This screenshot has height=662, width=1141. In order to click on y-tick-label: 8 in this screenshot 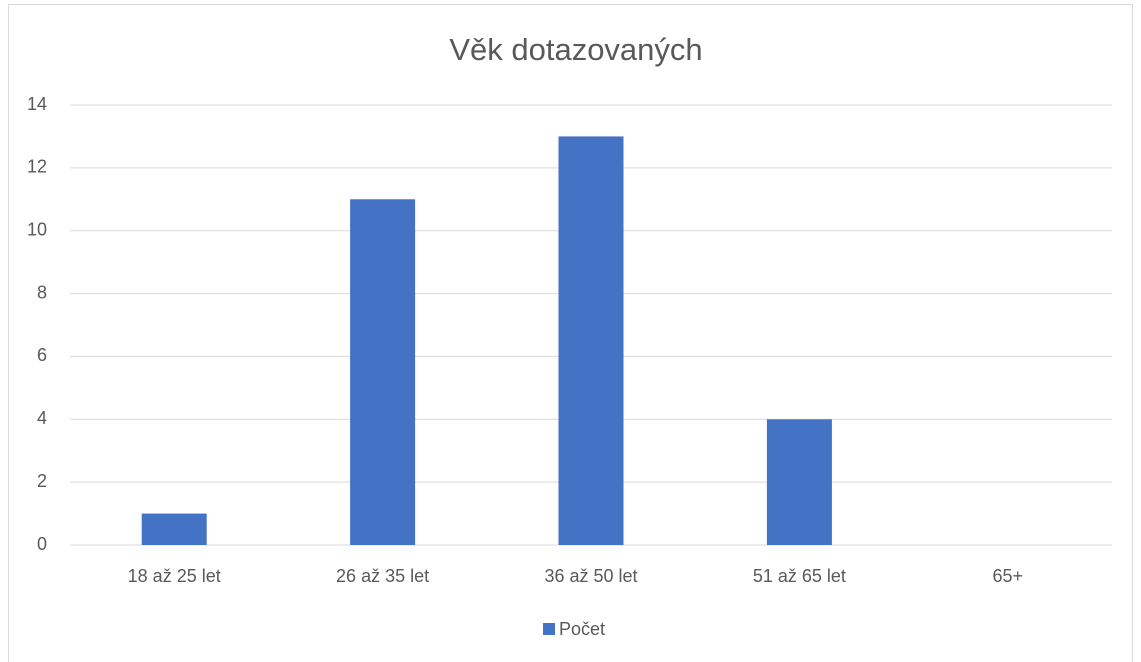, I will do `click(42, 292)`.